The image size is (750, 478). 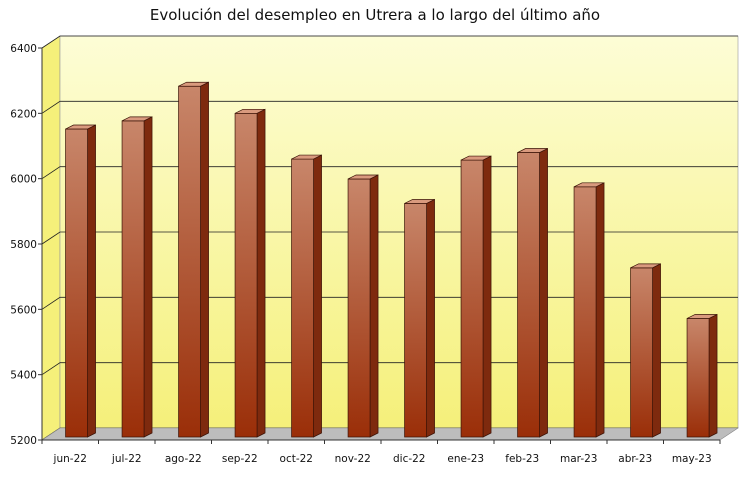 What do you see at coordinates (692, 459) in the screenshot?
I see `x-tick-label: may-23` at bounding box center [692, 459].